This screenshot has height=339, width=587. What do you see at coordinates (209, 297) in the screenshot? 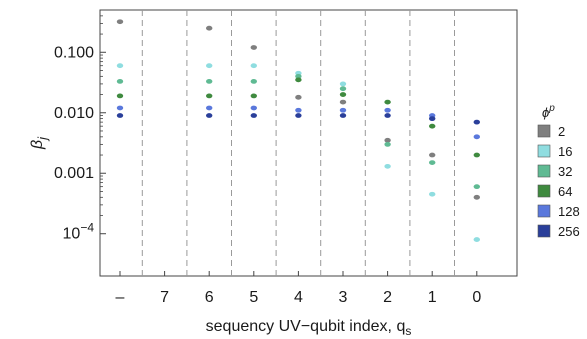
I see `x-tick-label: 6` at bounding box center [209, 297].